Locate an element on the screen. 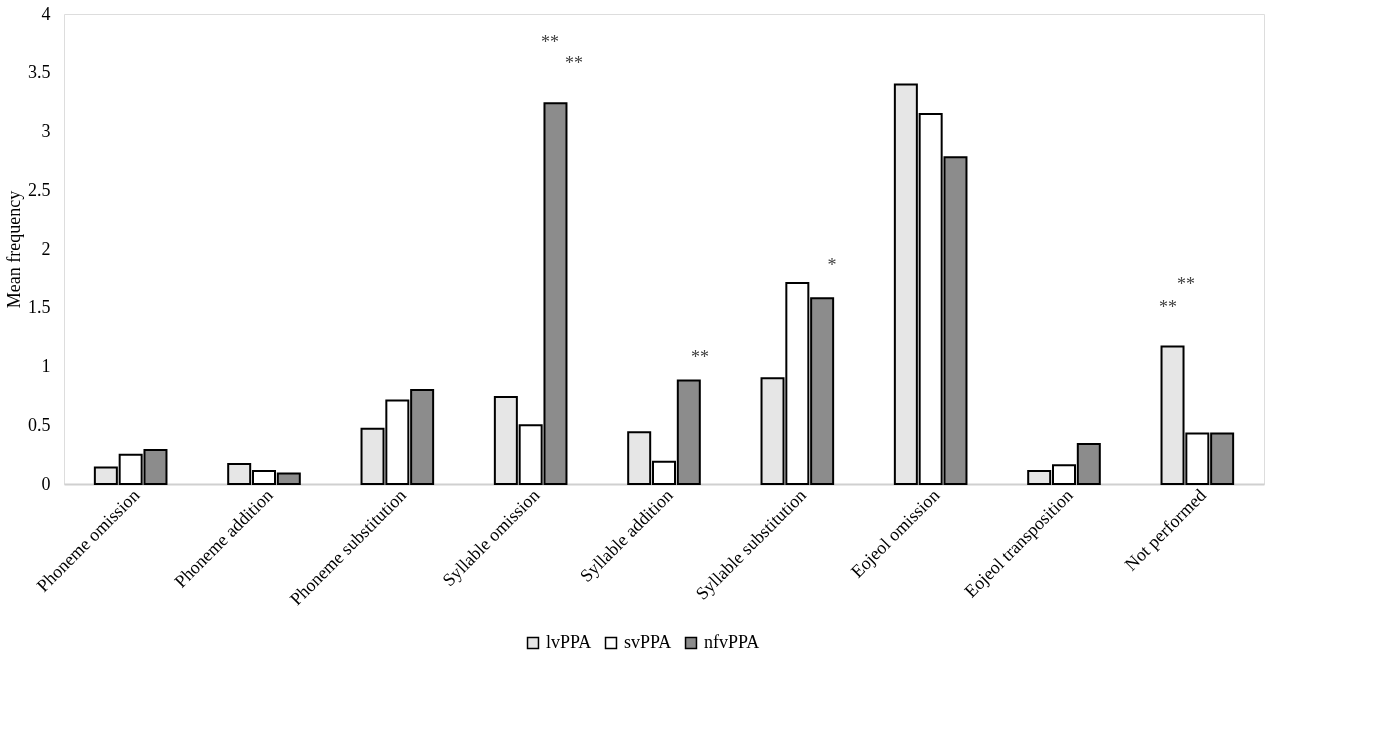  legend-label: svPPA is located at coordinates (648, 642).